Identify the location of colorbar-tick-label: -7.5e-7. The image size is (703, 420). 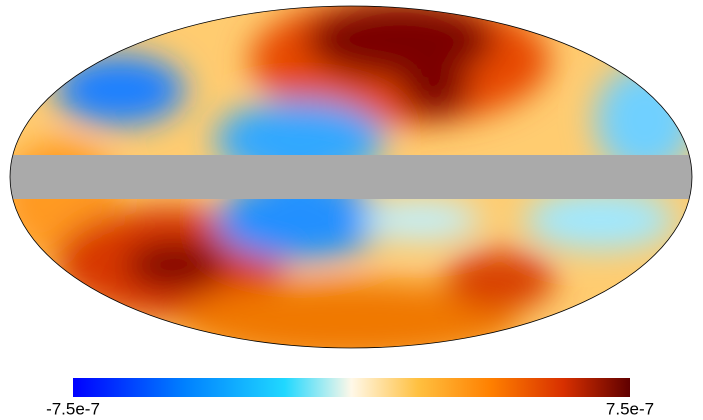
(73, 408).